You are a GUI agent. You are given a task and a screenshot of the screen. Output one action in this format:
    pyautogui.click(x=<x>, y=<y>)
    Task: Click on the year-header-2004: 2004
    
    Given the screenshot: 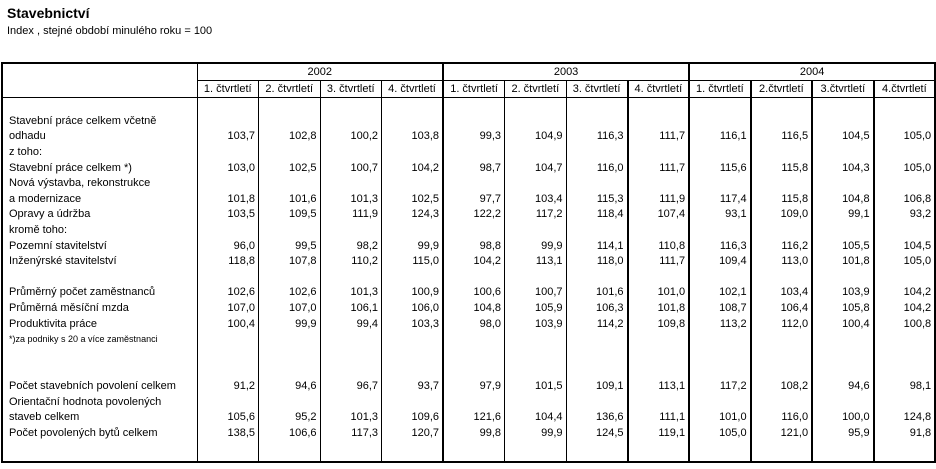 What is the action you would take?
    pyautogui.click(x=812, y=72)
    